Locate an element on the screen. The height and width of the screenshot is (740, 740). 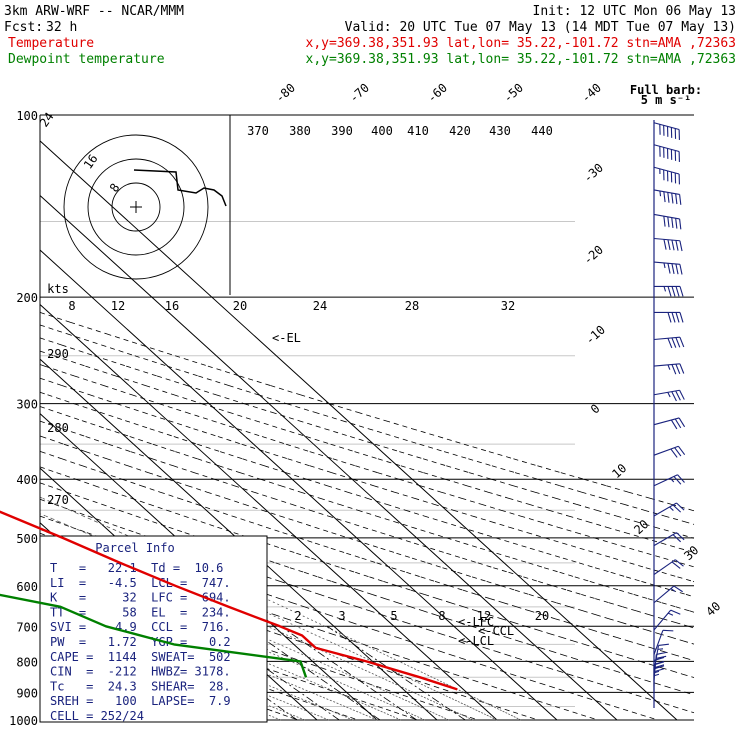
parcel-info-box is located at coordinates (153, 629).